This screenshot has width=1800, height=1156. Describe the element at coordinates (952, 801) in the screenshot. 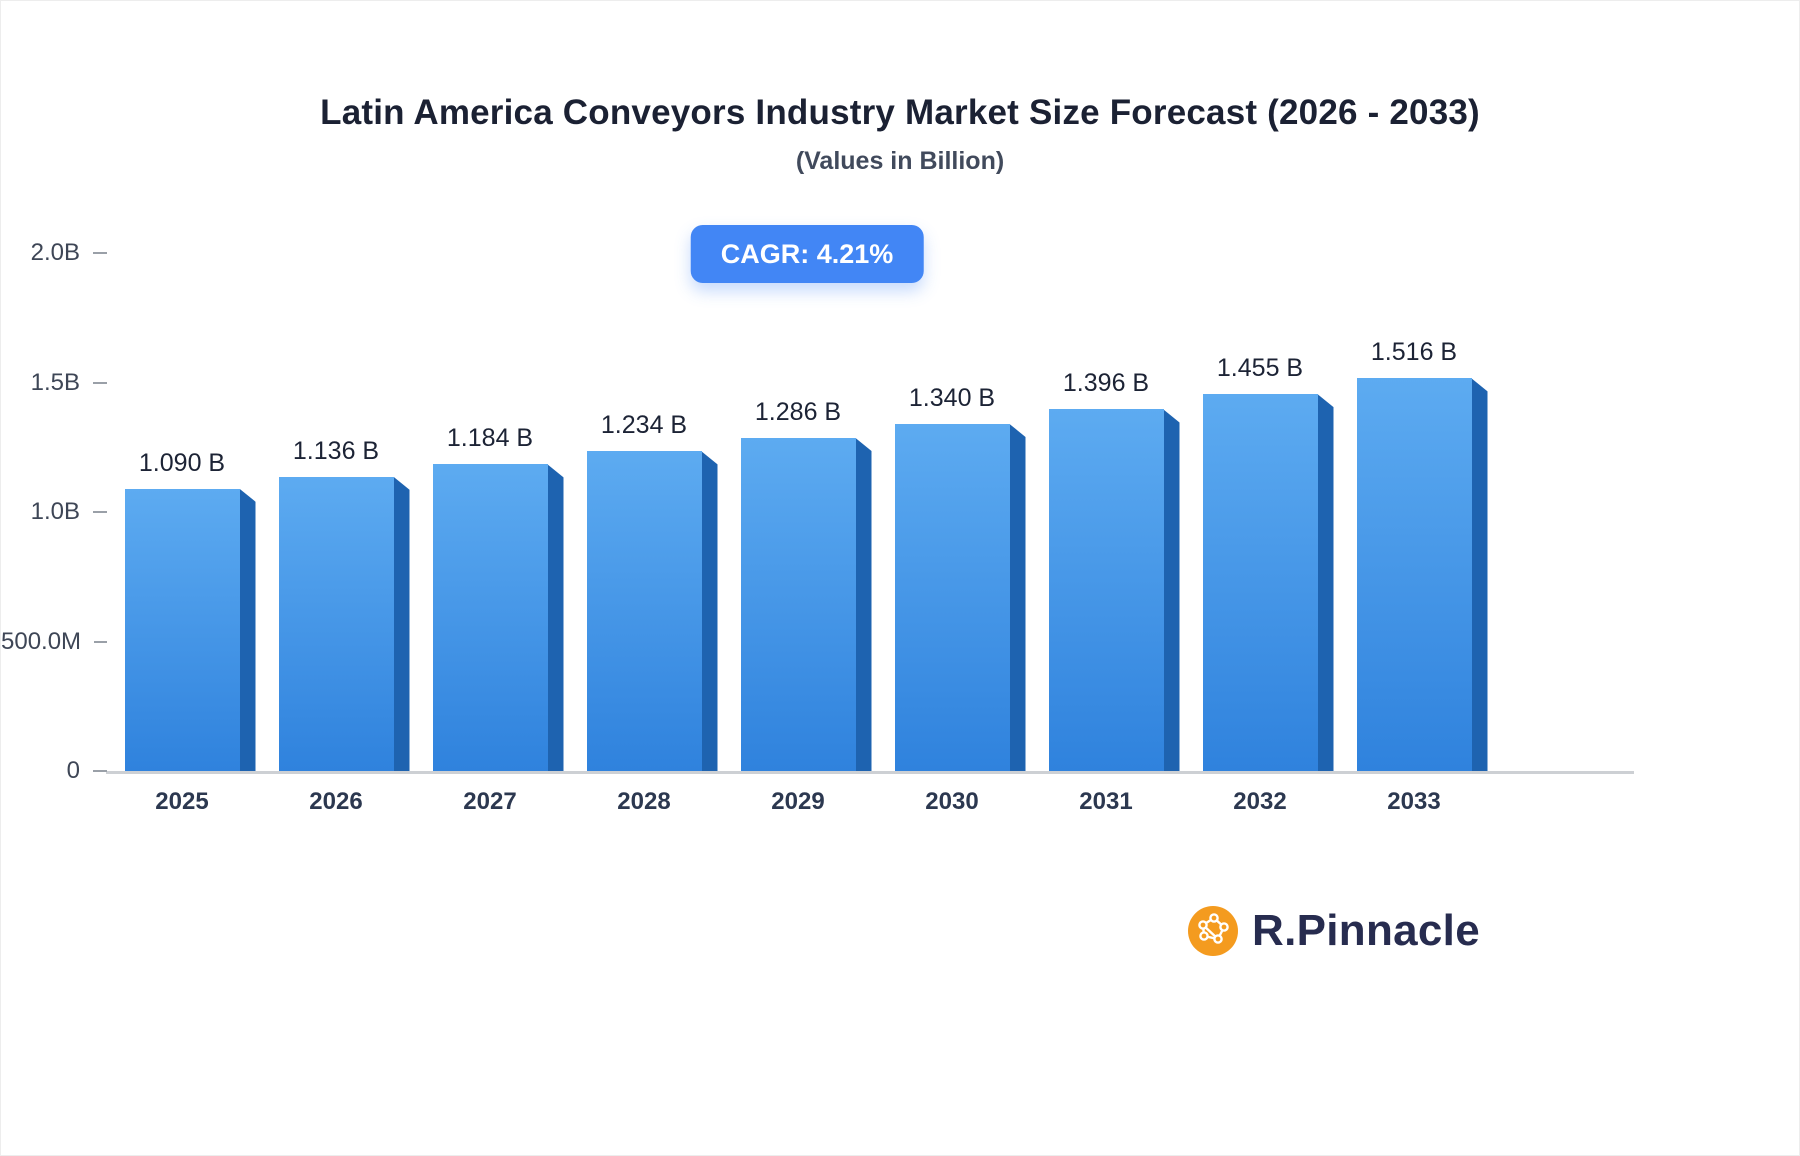

I see `x-axis-label: 2030` at that location.